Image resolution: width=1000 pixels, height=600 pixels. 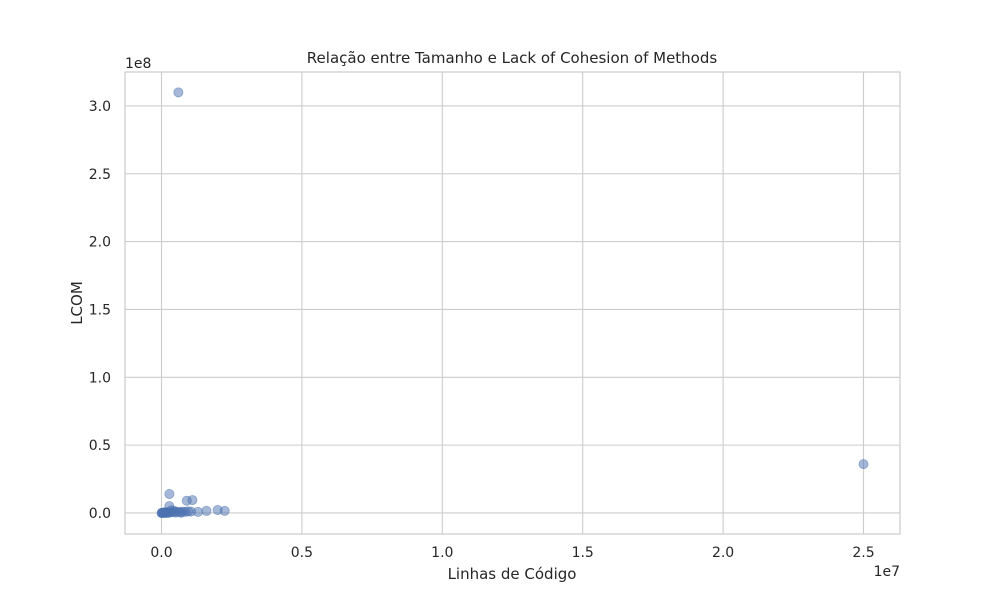 I want to click on y-tick-label: 1.0, so click(x=100, y=378).